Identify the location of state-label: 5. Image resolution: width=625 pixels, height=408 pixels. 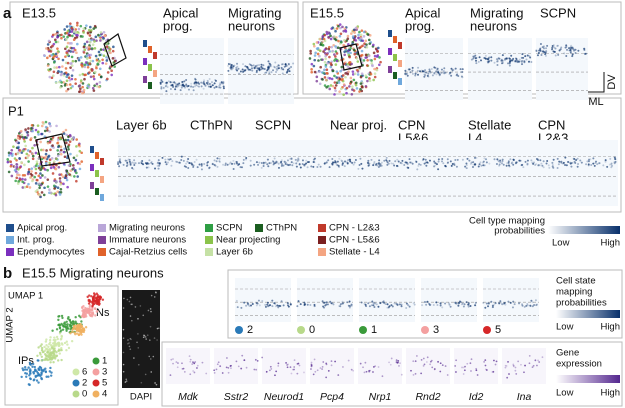
(498, 330).